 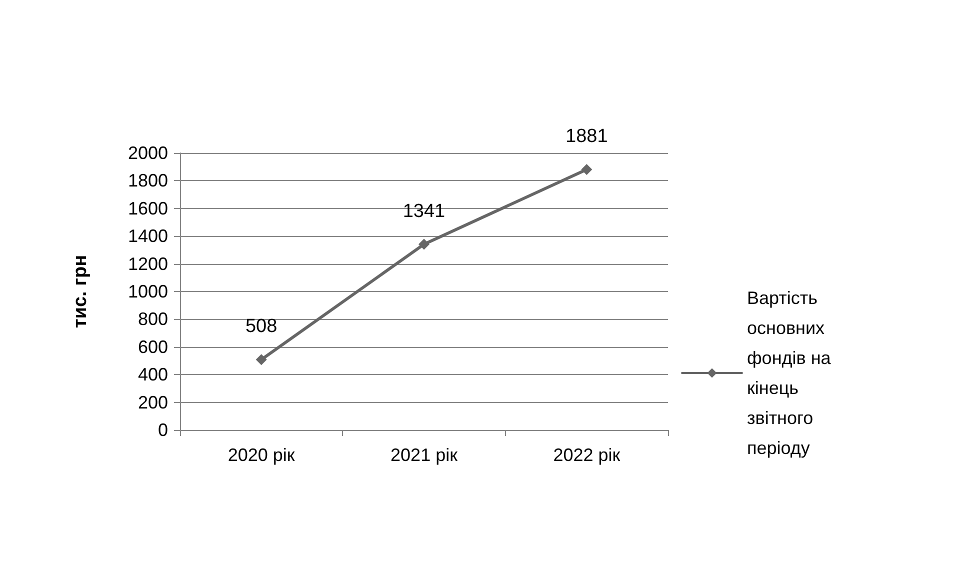 What do you see at coordinates (153, 319) in the screenshot?
I see `y-tick-label: 800` at bounding box center [153, 319].